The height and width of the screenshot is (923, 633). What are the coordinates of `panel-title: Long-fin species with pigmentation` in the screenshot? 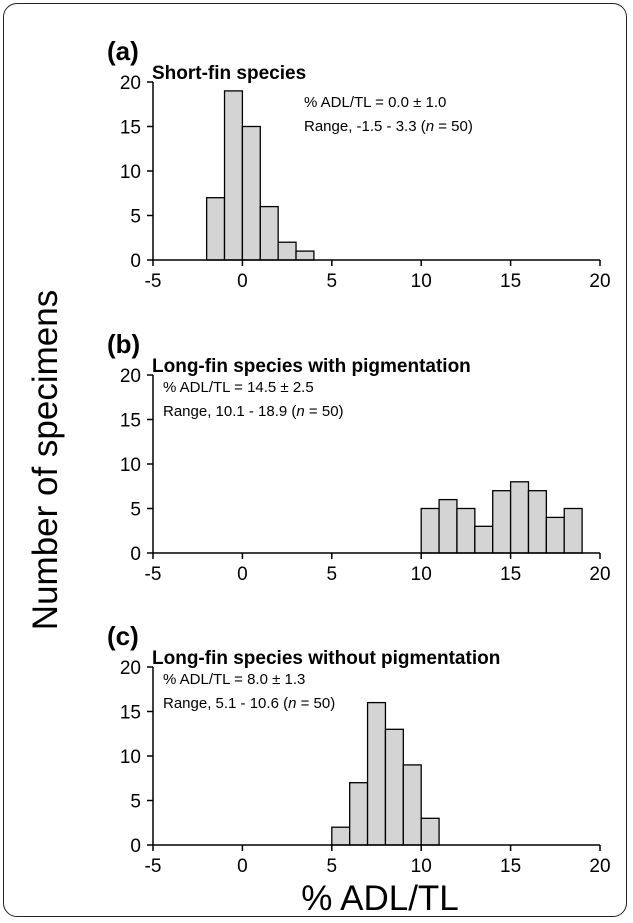 It's located at (311, 366).